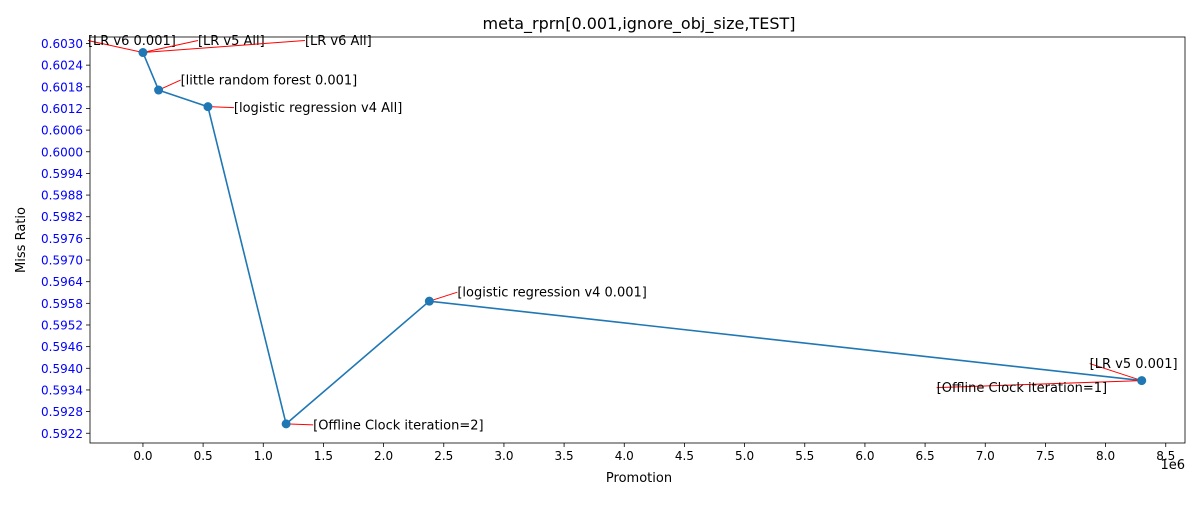 The height and width of the screenshot is (505, 1200). I want to click on x-tick-label: 0.5, so click(203, 456).